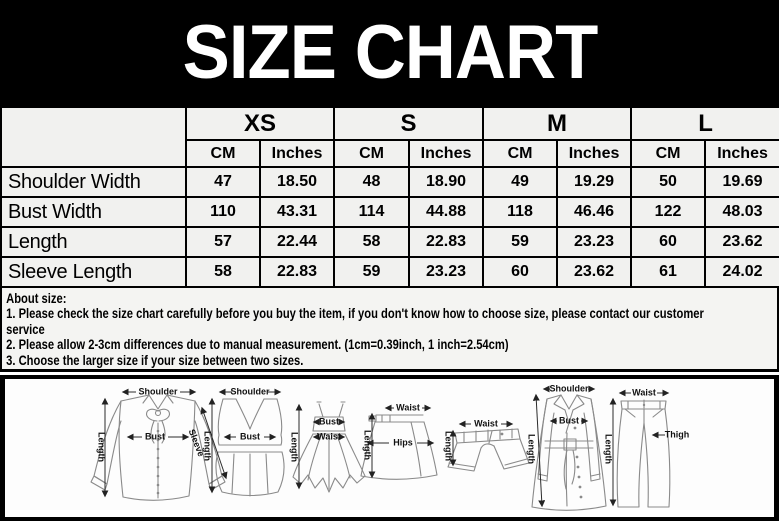  Describe the element at coordinates (329, 421) in the screenshot. I see `dress-bust-label: Bust` at that location.